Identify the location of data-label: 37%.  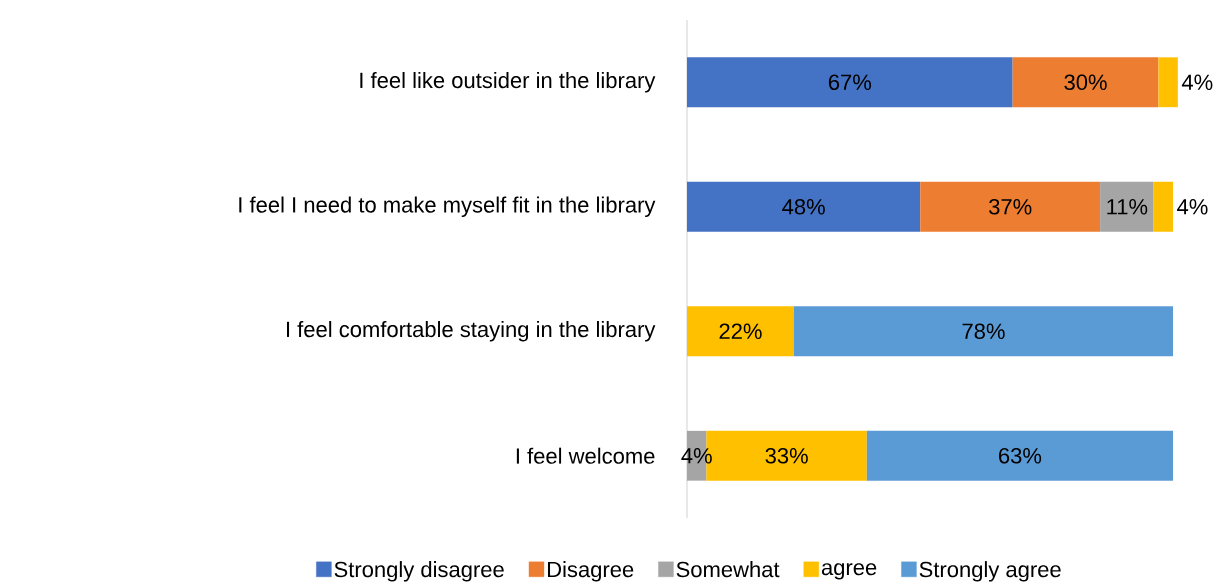
(1010, 206).